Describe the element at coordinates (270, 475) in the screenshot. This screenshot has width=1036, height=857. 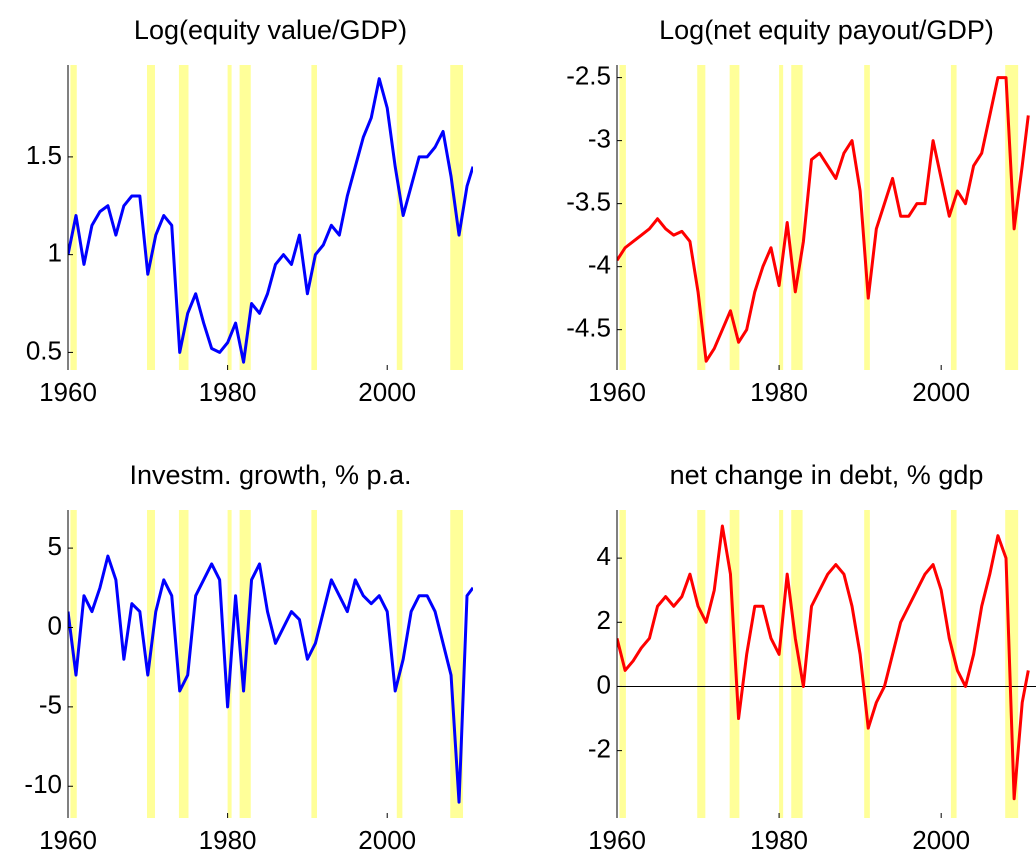
I see `chart-title: Investm. growth, % p.a.` at that location.